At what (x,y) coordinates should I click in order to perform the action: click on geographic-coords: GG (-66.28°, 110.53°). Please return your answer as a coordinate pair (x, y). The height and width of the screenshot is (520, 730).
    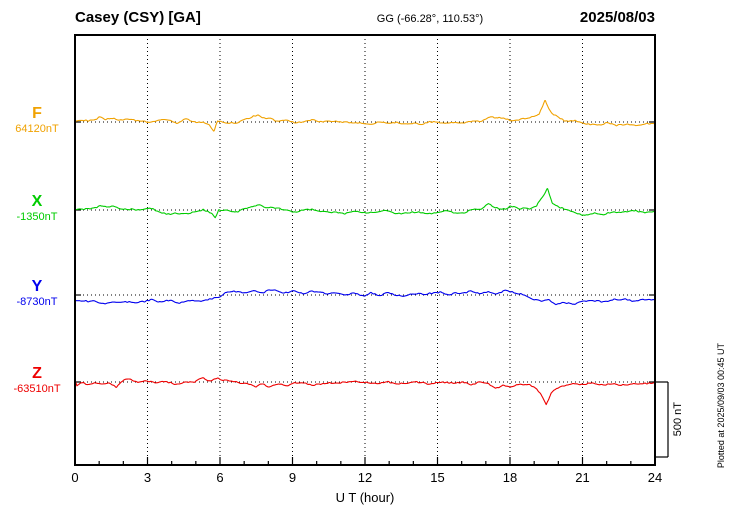
    Looking at the image, I should click on (430, 19).